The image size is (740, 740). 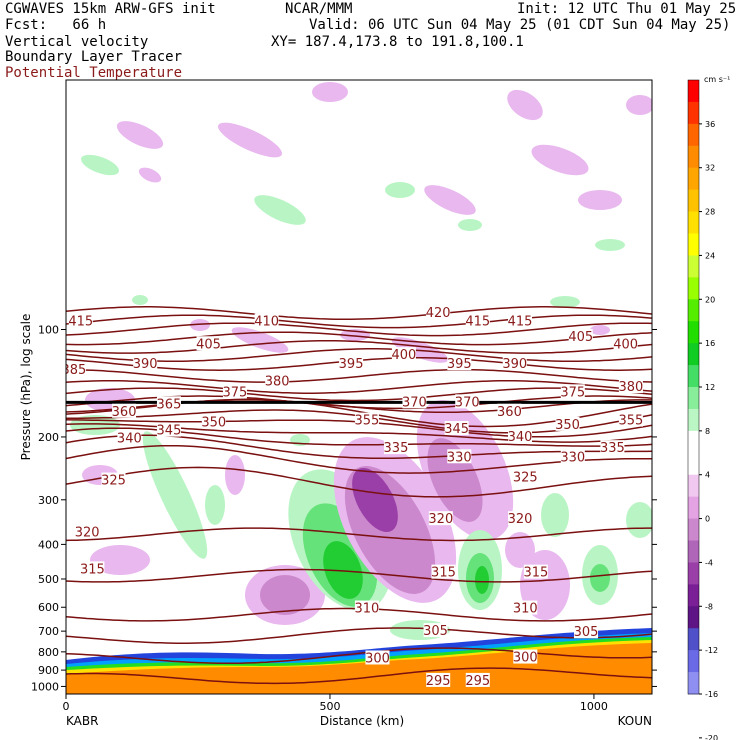 I want to click on y-tick-label: 300, so click(x=48, y=500).